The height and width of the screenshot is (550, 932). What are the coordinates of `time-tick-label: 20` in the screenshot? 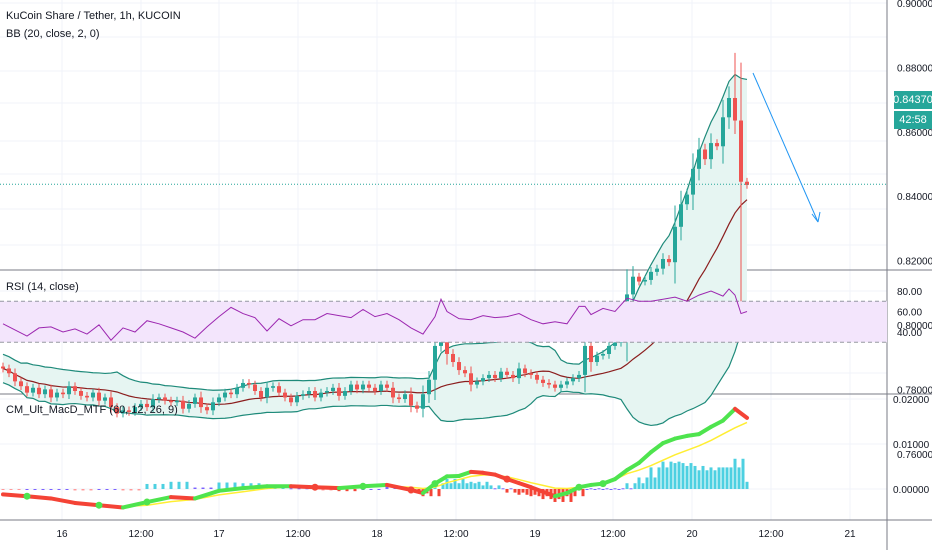 It's located at (692, 534).